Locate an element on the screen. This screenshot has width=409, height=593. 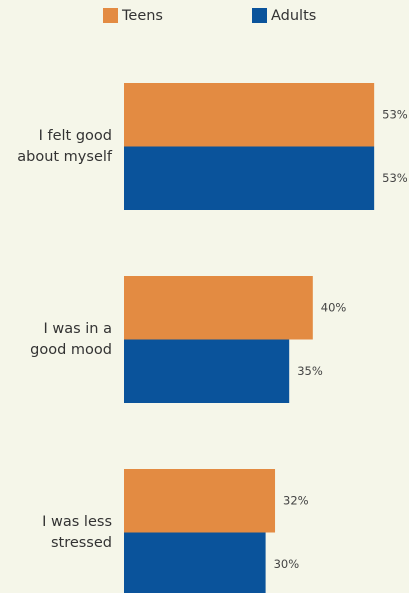
value-label: 35% is located at coordinates (310, 371).